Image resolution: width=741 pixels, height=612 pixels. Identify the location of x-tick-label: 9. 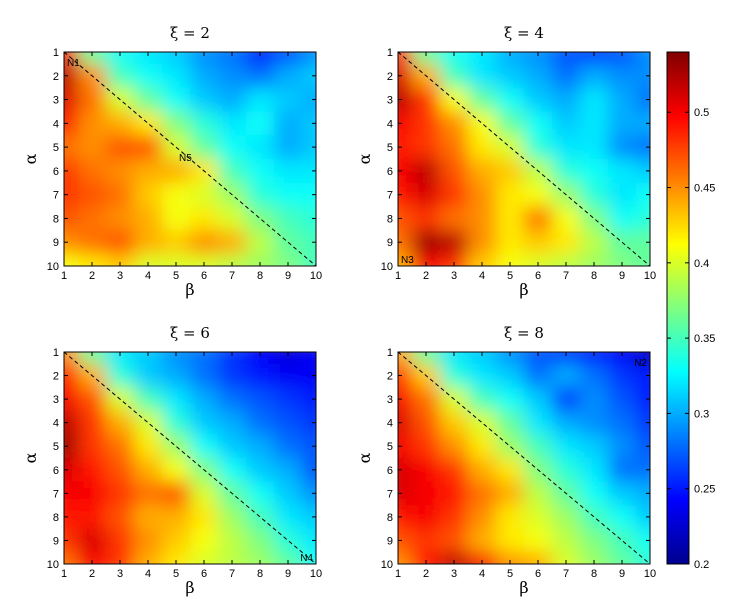
(288, 276).